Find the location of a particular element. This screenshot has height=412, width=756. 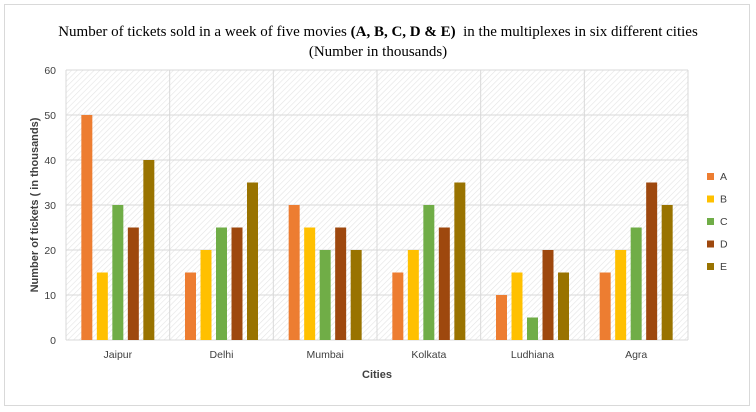

legend-swatch-a is located at coordinates (710, 176).